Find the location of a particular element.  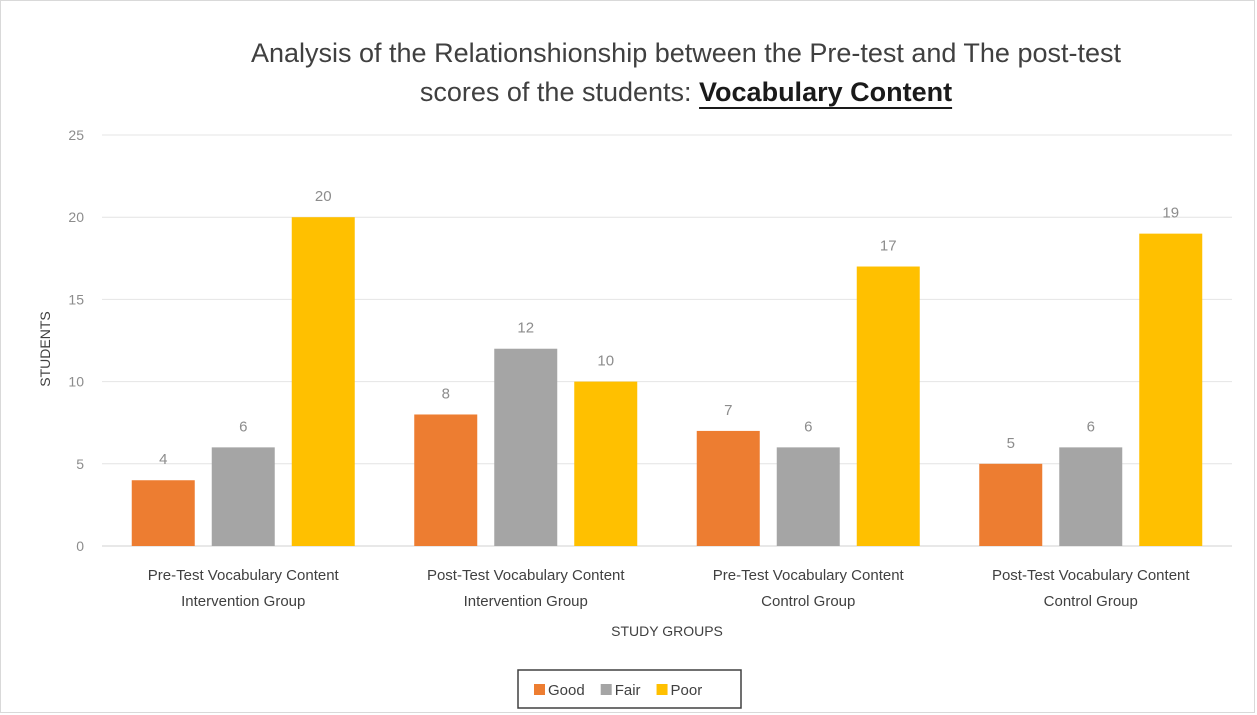

y-tick-label: 0 is located at coordinates (80, 546).